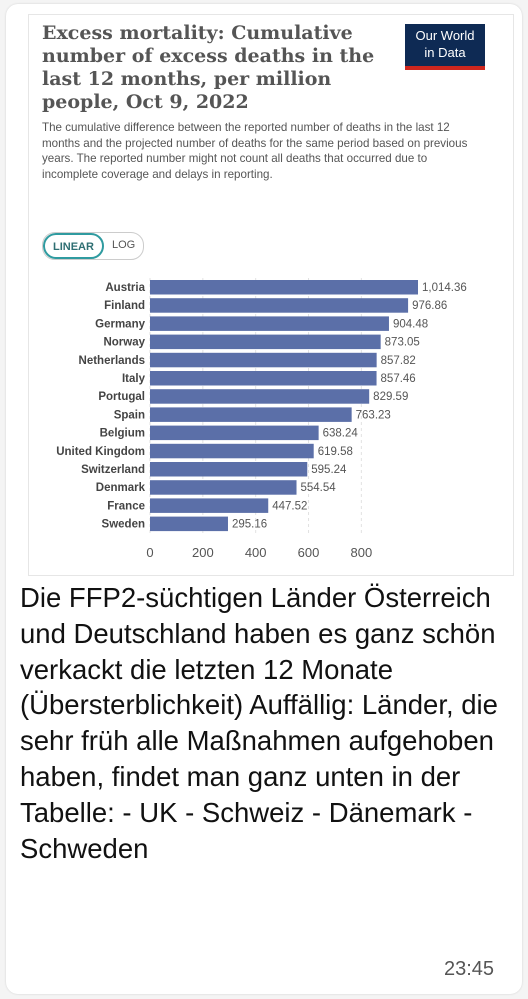 The image size is (528, 999). I want to click on scale-toggle: LINEAR LOG, so click(93, 246).